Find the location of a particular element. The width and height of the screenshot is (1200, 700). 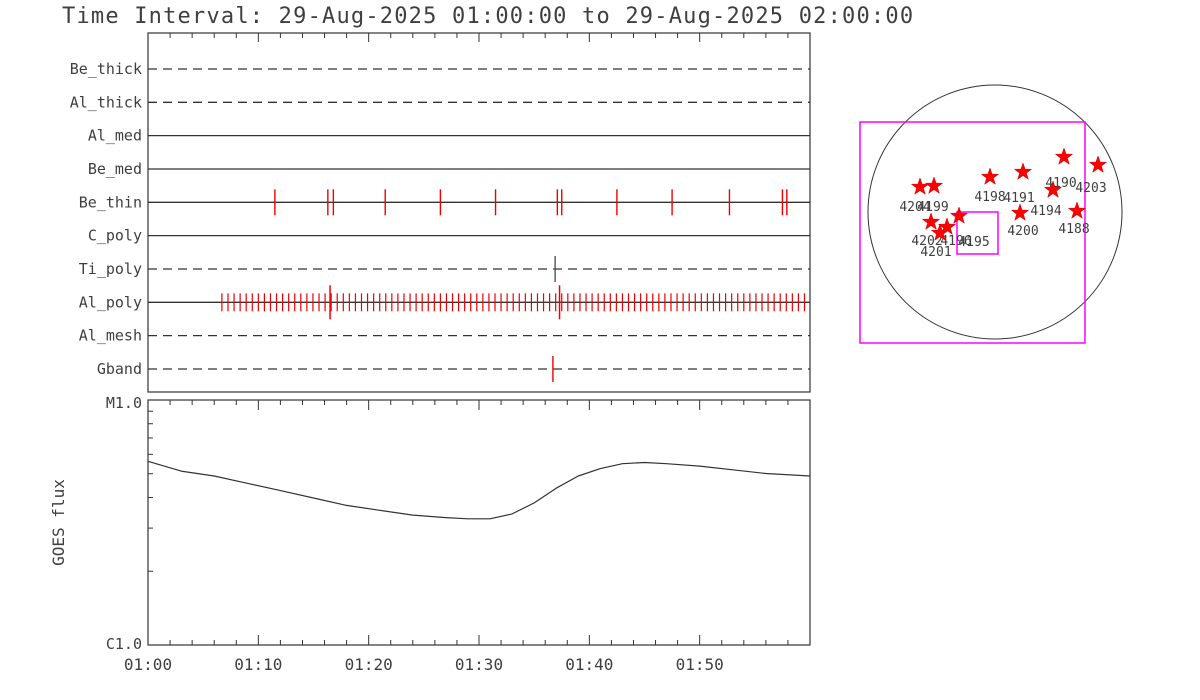

x-tick-label: 01:50 is located at coordinates (700, 664).